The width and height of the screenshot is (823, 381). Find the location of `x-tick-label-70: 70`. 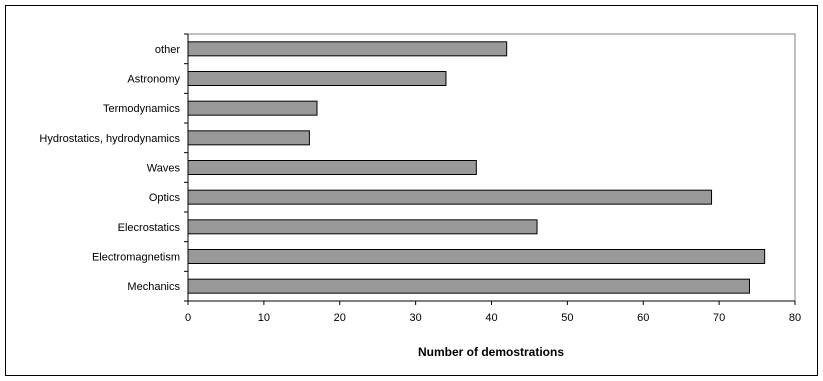

x-tick-label-70: 70 is located at coordinates (719, 318).